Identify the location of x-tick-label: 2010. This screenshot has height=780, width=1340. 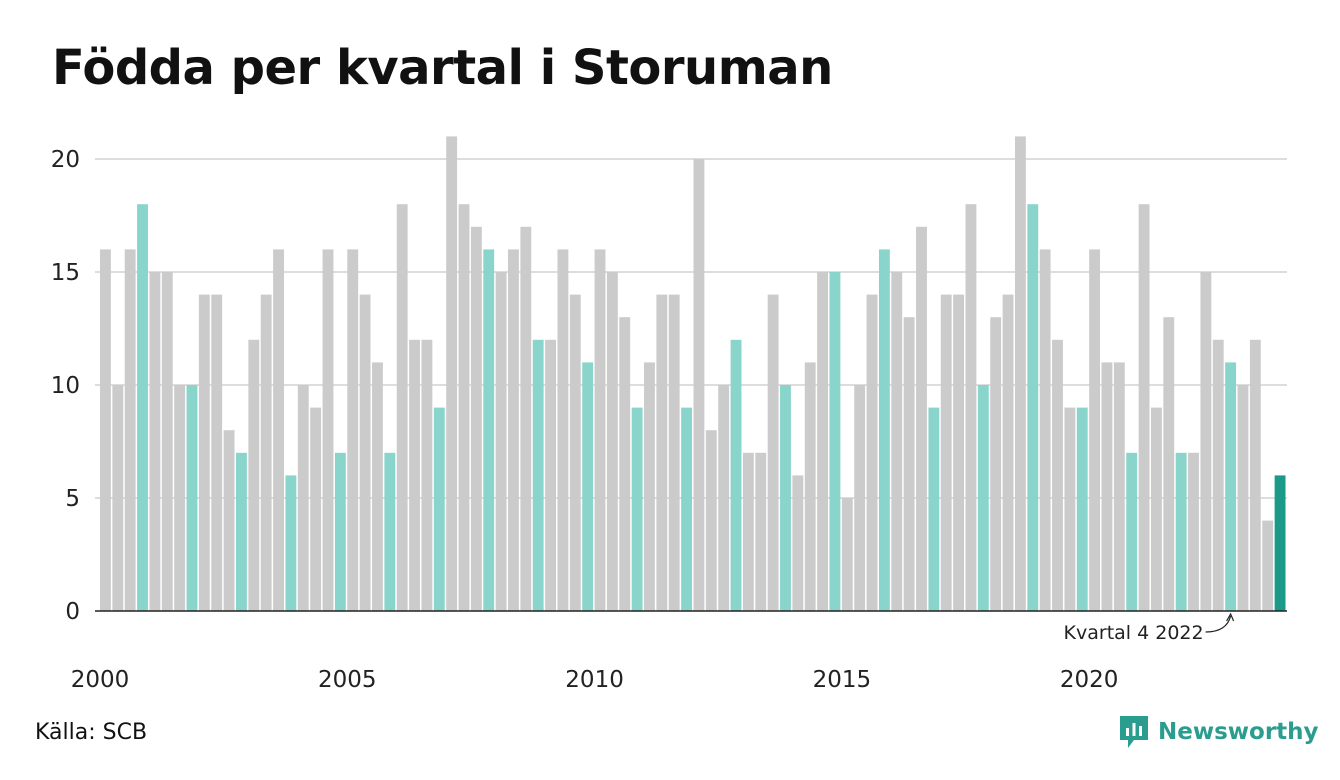
(594, 680).